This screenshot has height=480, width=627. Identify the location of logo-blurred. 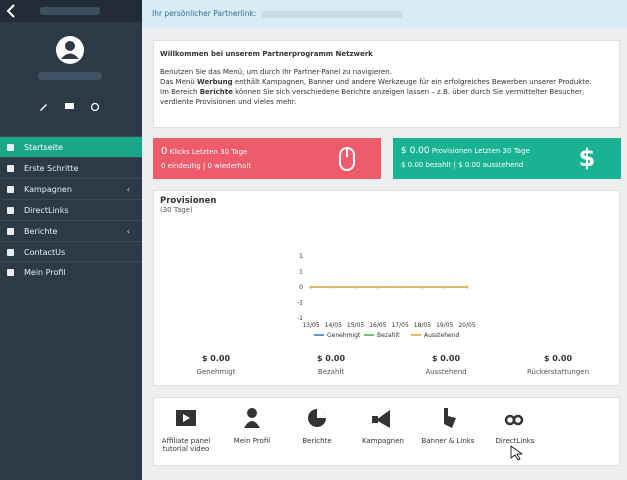
(70, 11).